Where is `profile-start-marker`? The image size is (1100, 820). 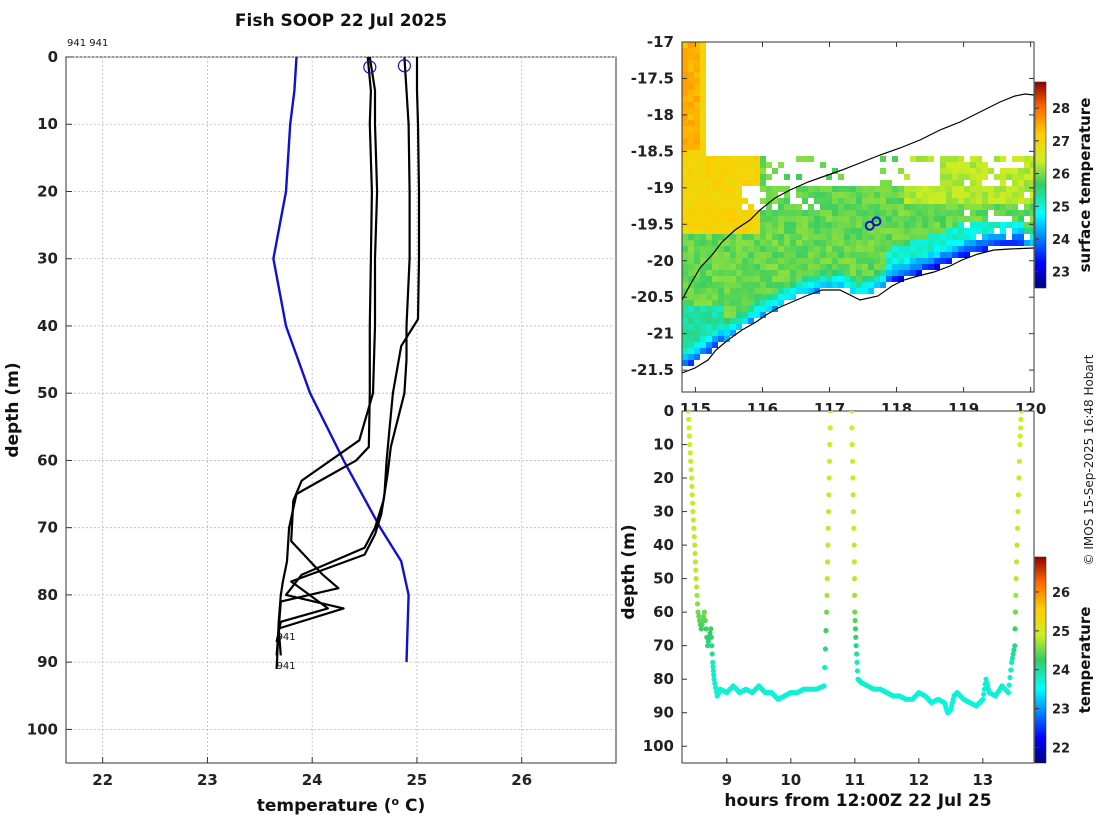 profile-start-marker is located at coordinates (370, 67).